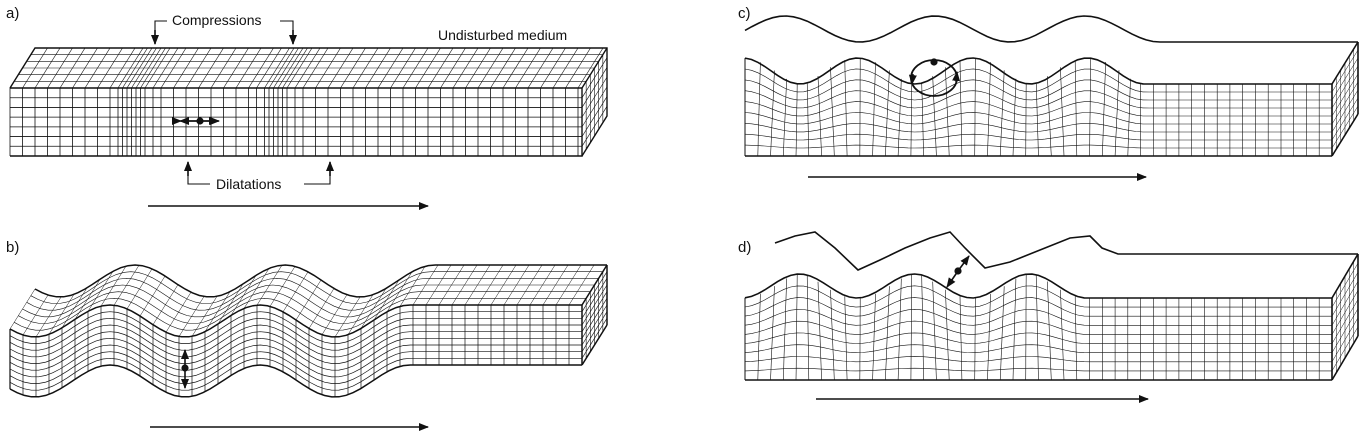  Describe the element at coordinates (185, 368) in the screenshot. I see `particle-dot` at that location.